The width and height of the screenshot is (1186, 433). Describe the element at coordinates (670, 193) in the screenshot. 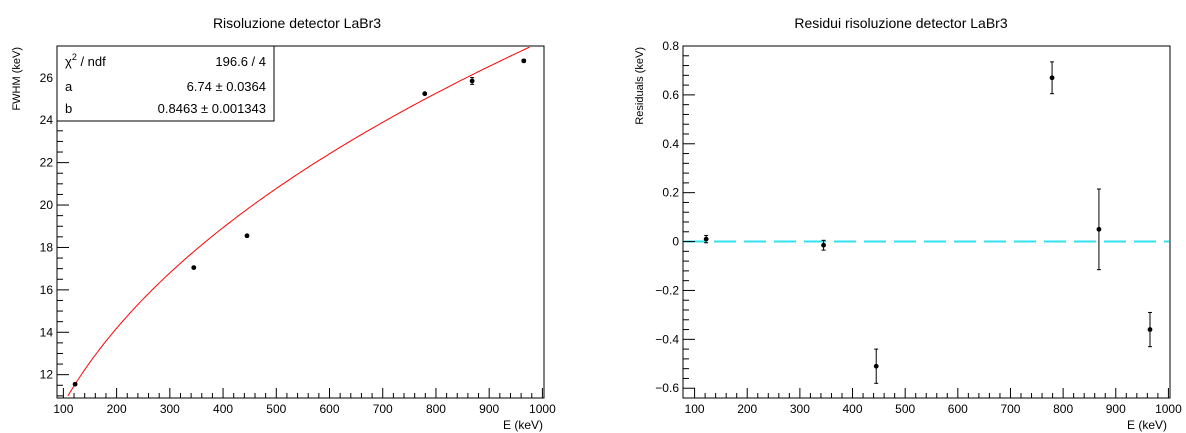

I see `y-tick-label: 0.2` at that location.